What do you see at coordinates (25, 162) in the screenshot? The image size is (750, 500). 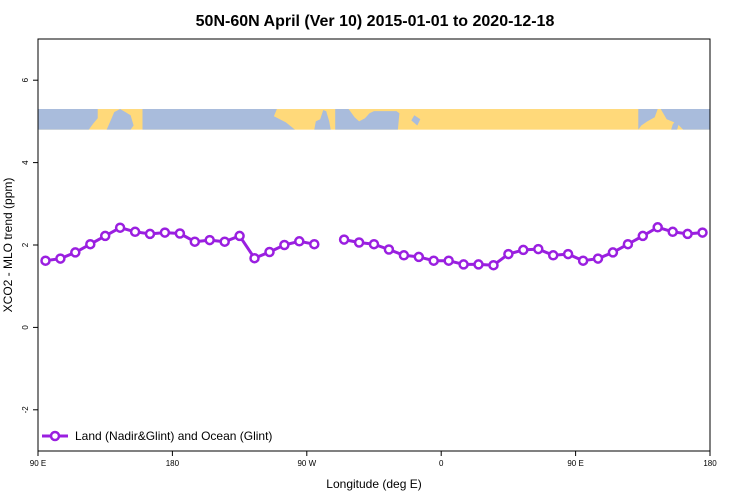 I see `y-tick-label: 4` at bounding box center [25, 162].